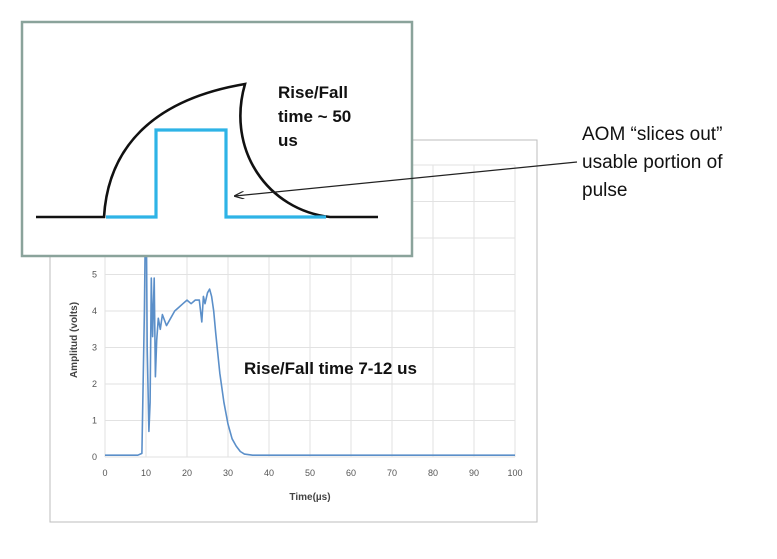 The height and width of the screenshot is (559, 777). Describe the element at coordinates (94, 348) in the screenshot. I see `y-tick-label: 3` at that location.